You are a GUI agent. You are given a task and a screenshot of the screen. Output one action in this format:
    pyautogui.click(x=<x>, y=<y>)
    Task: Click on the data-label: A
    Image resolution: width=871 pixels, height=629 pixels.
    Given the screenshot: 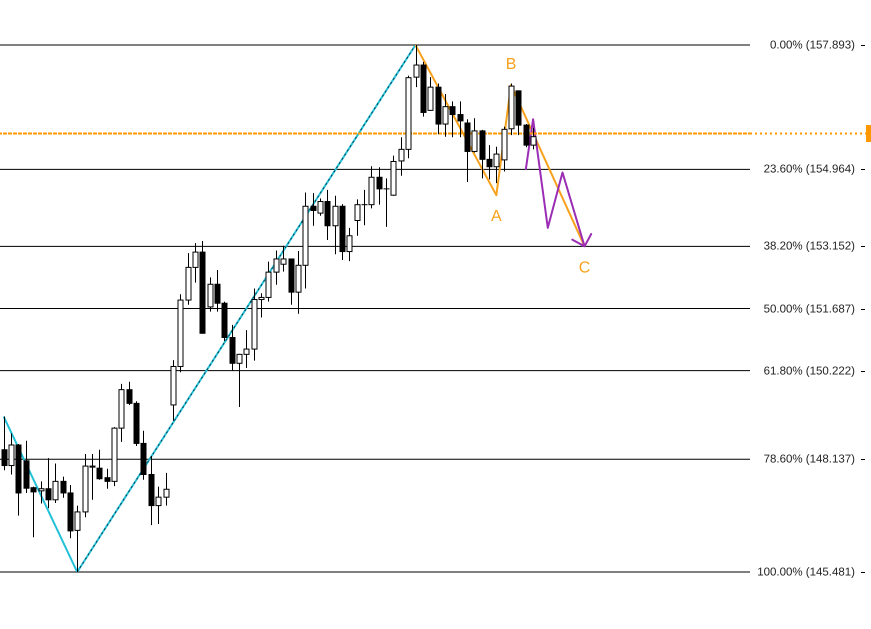 What is the action you would take?
    pyautogui.click(x=496, y=216)
    